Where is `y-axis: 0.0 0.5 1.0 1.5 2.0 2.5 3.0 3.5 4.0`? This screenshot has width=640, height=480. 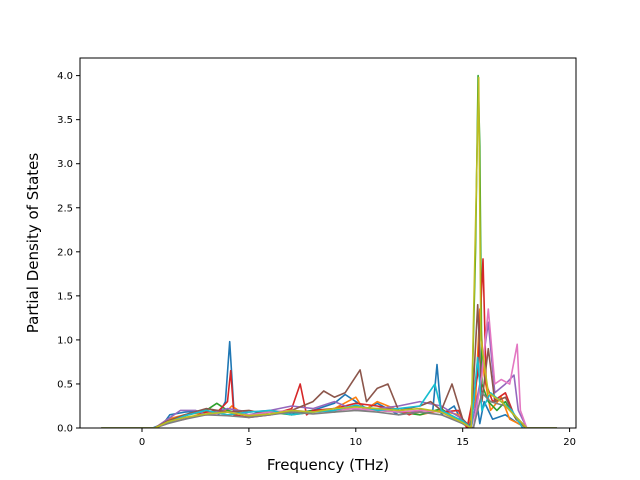
y-axis: 0.0 0.5 1.0 1.5 2.0 2.5 3.0 3.5 4.0 is located at coordinates (68, 253).